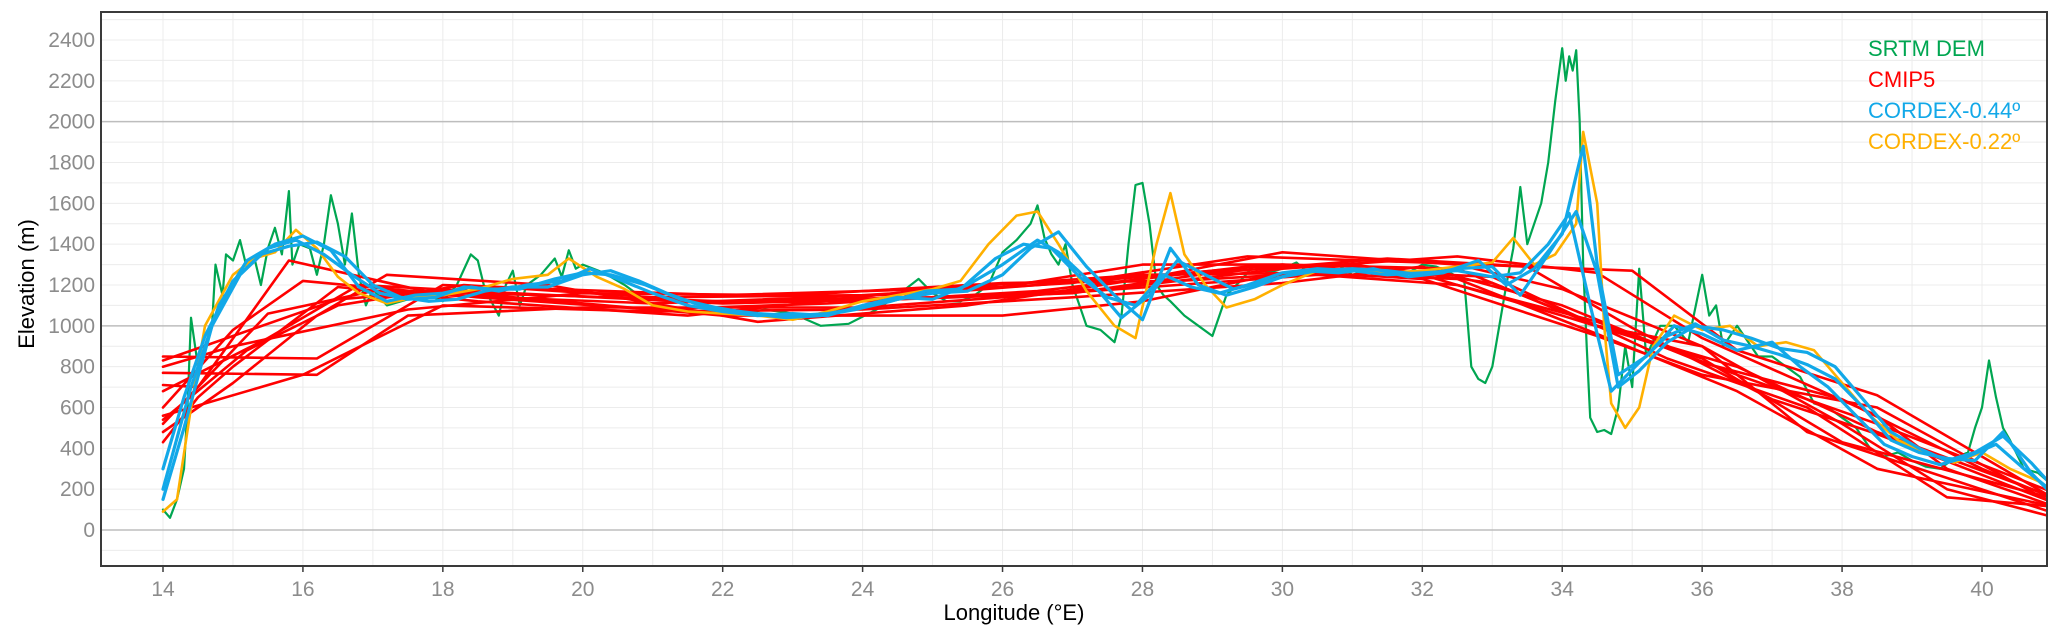 The image size is (2067, 641). What do you see at coordinates (582, 589) in the screenshot?
I see `x-tick-label: 20` at bounding box center [582, 589].